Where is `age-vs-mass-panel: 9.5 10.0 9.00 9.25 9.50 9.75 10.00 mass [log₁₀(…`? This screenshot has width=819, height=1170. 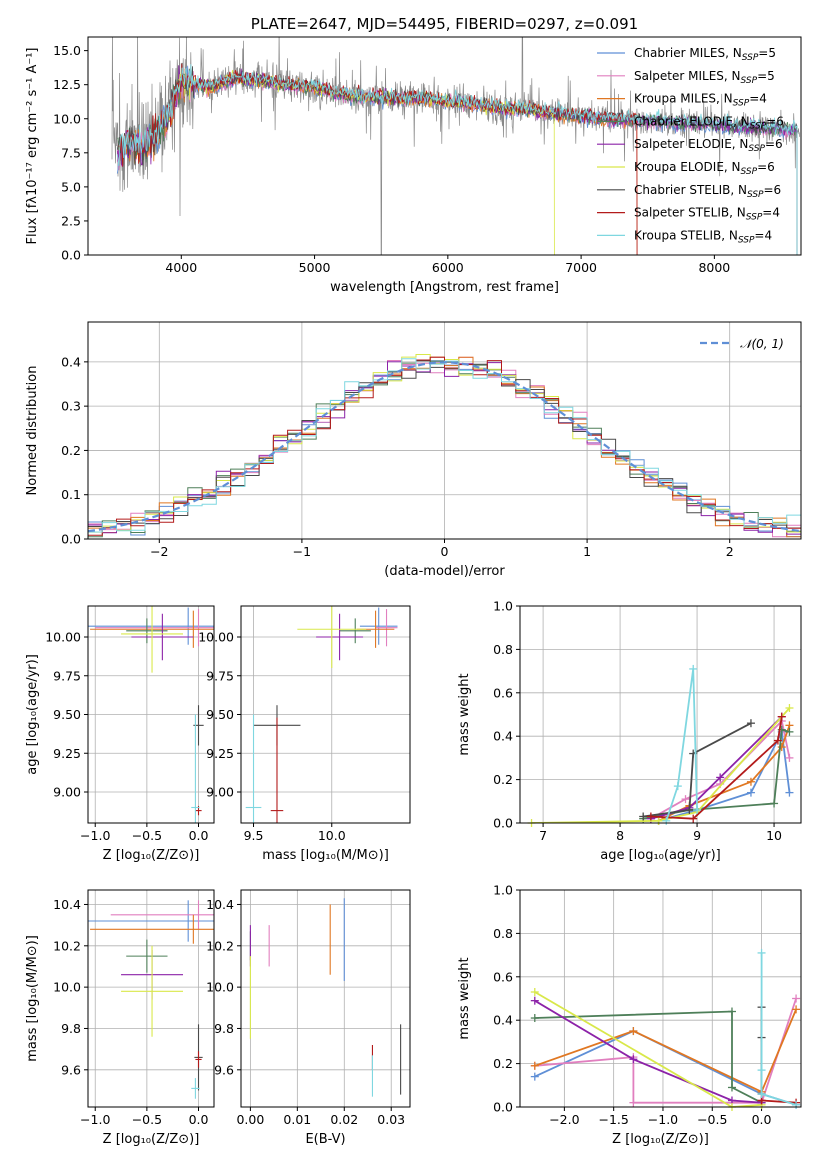 age-vs-mass-panel: 9.5 10.0 9.00 9.25 9.50 9.75 10.00 mass [log₁₀(… is located at coordinates (304, 734).